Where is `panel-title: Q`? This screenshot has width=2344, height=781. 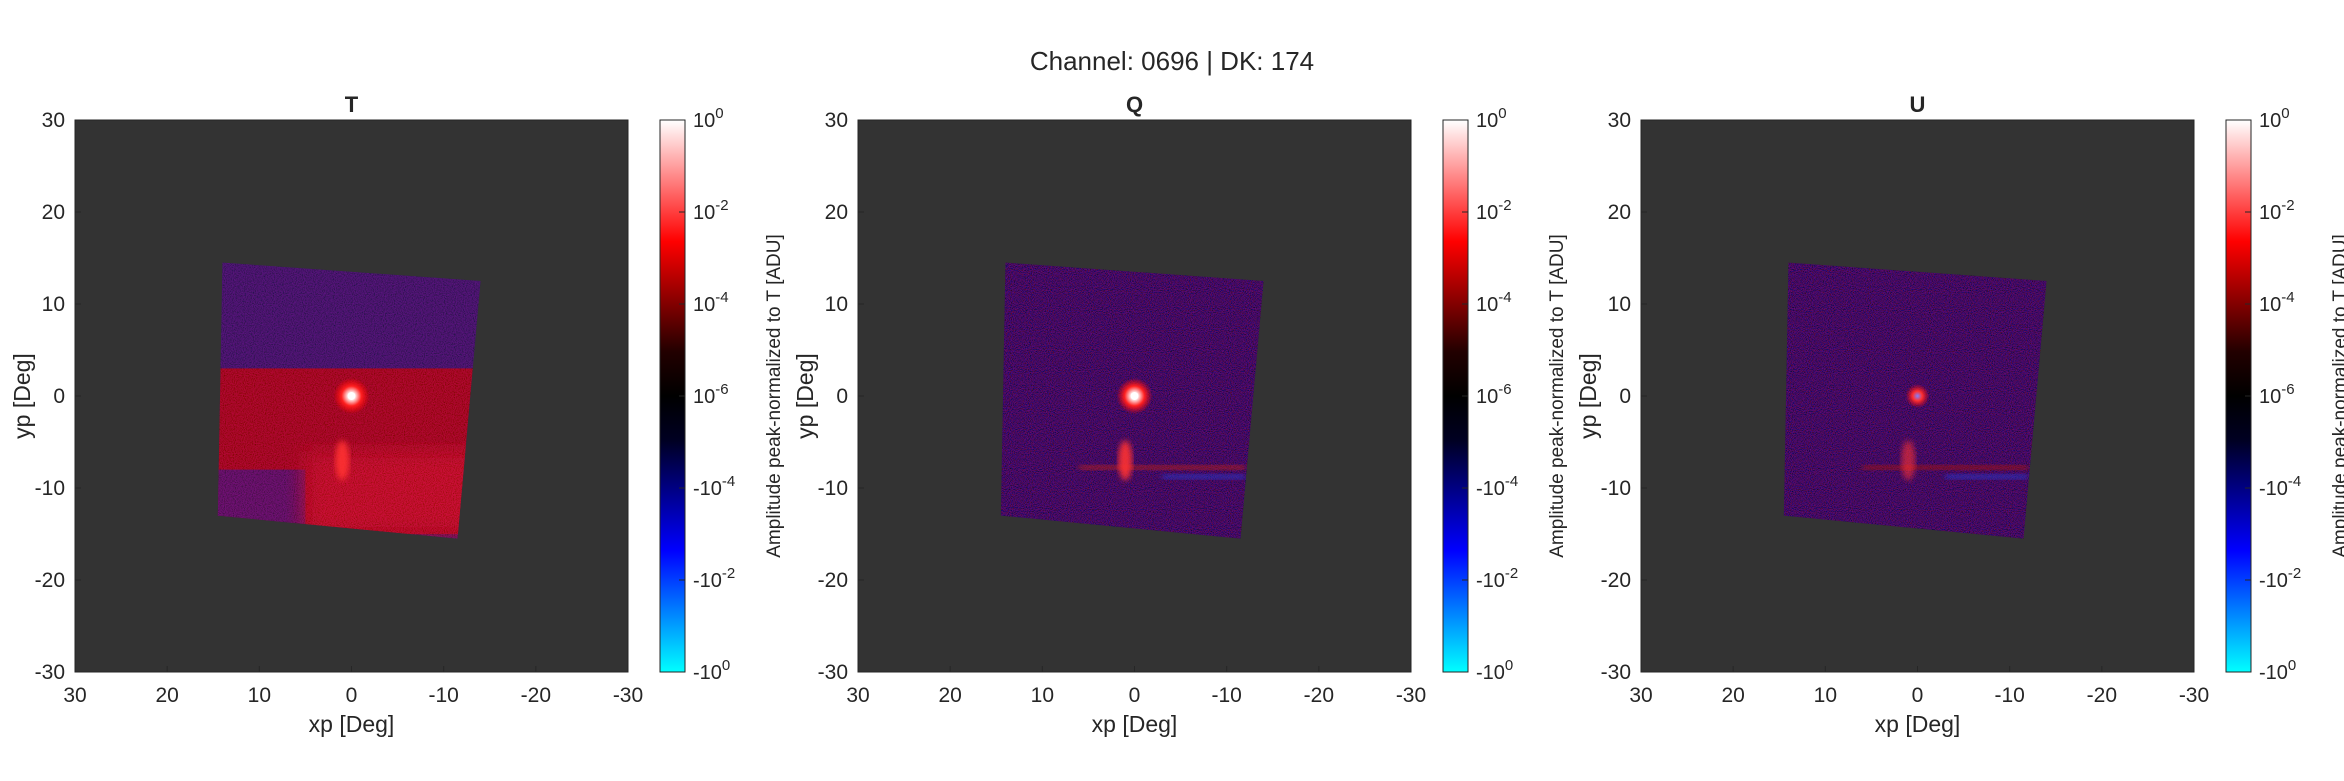 panel-title: Q is located at coordinates (1134, 104).